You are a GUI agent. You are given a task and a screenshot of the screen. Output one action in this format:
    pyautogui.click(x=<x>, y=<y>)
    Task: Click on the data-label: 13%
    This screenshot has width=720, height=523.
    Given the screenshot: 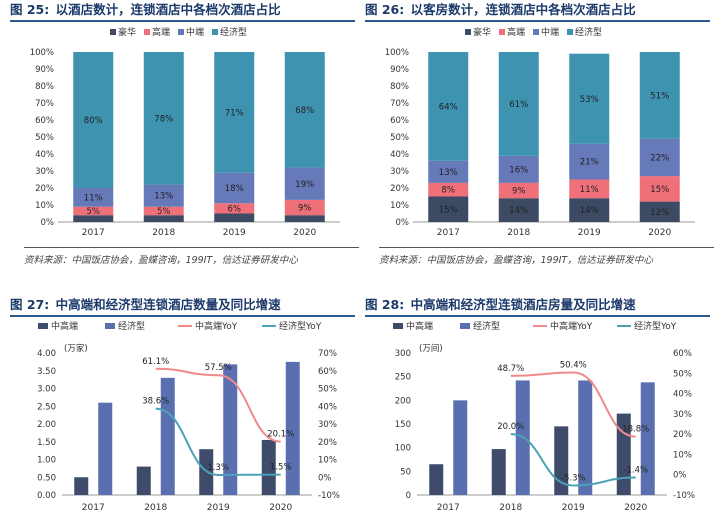 What is the action you would take?
    pyautogui.click(x=448, y=173)
    